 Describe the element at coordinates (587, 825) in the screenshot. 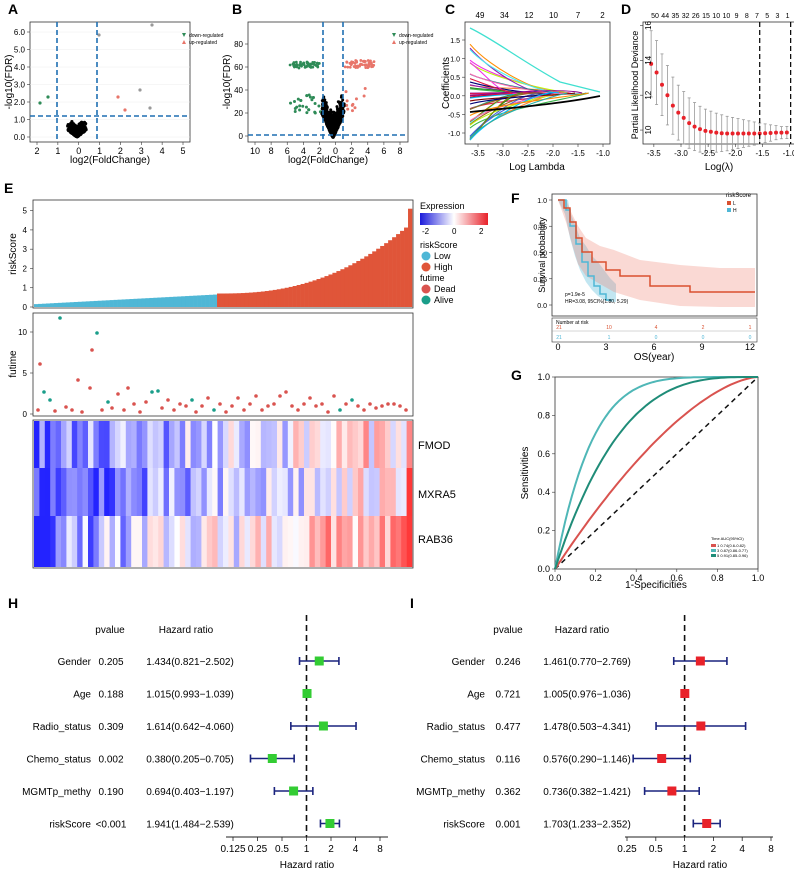

I see `i-row-hr: 1.703(1.233−2.352)` at that location.